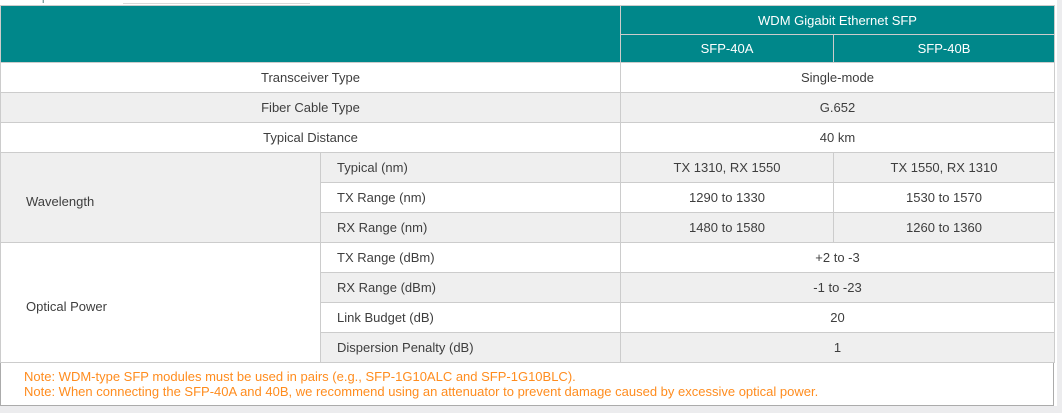 The width and height of the screenshot is (1062, 413). I want to click on row-label-wavelength-tx-range: TX Range (nm), so click(470, 197).